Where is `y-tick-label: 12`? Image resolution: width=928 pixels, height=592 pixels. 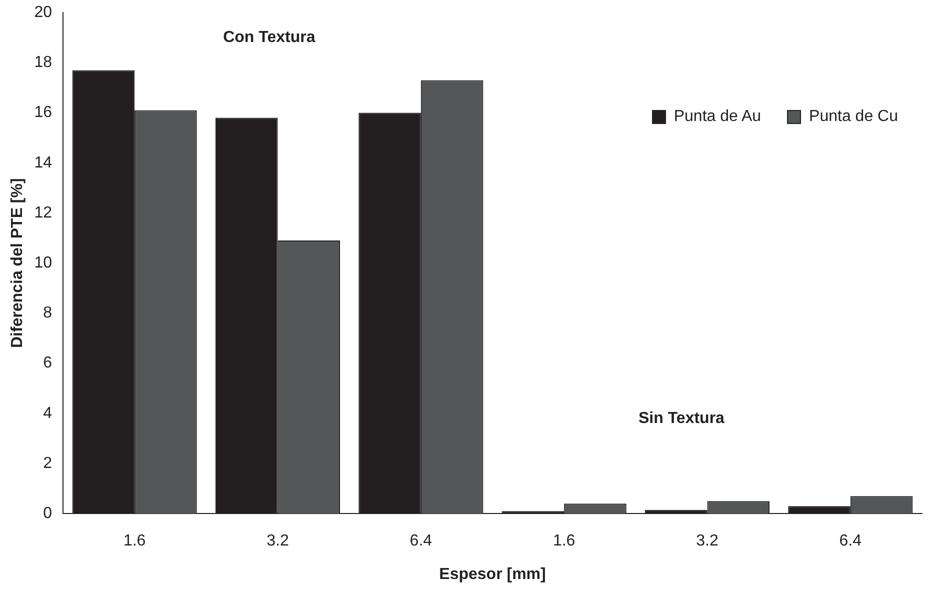
y-tick-label: 12 is located at coordinates (43, 213).